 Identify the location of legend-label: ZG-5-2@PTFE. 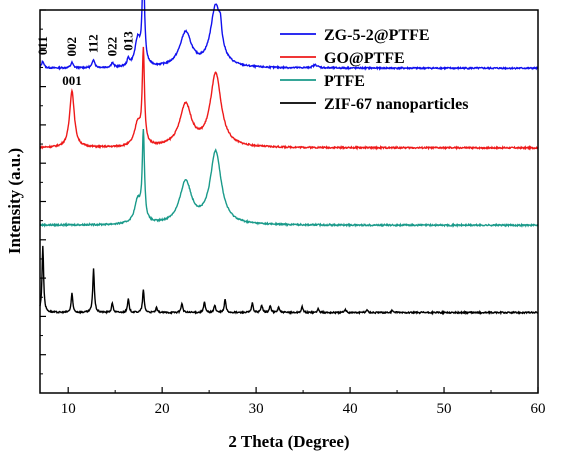
(377, 35).